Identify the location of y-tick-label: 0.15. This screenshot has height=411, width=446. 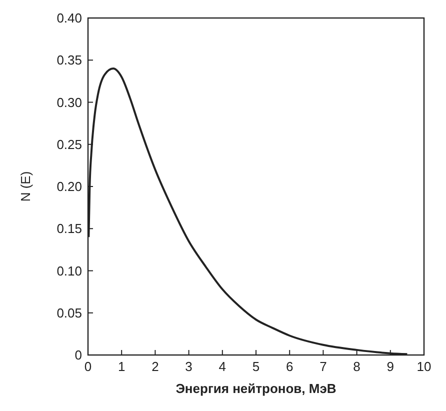
(69, 228).